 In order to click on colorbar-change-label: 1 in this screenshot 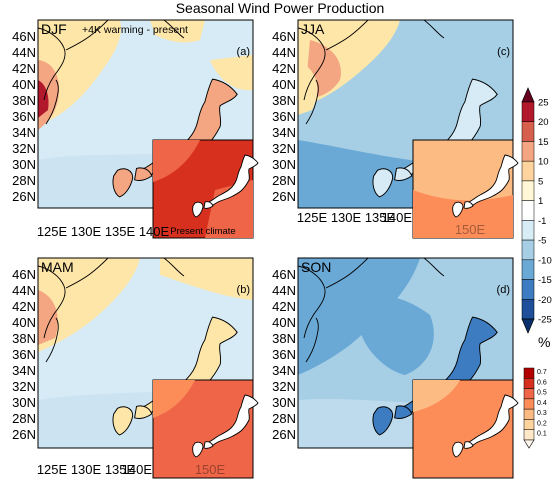, I will do `click(540, 201)`.